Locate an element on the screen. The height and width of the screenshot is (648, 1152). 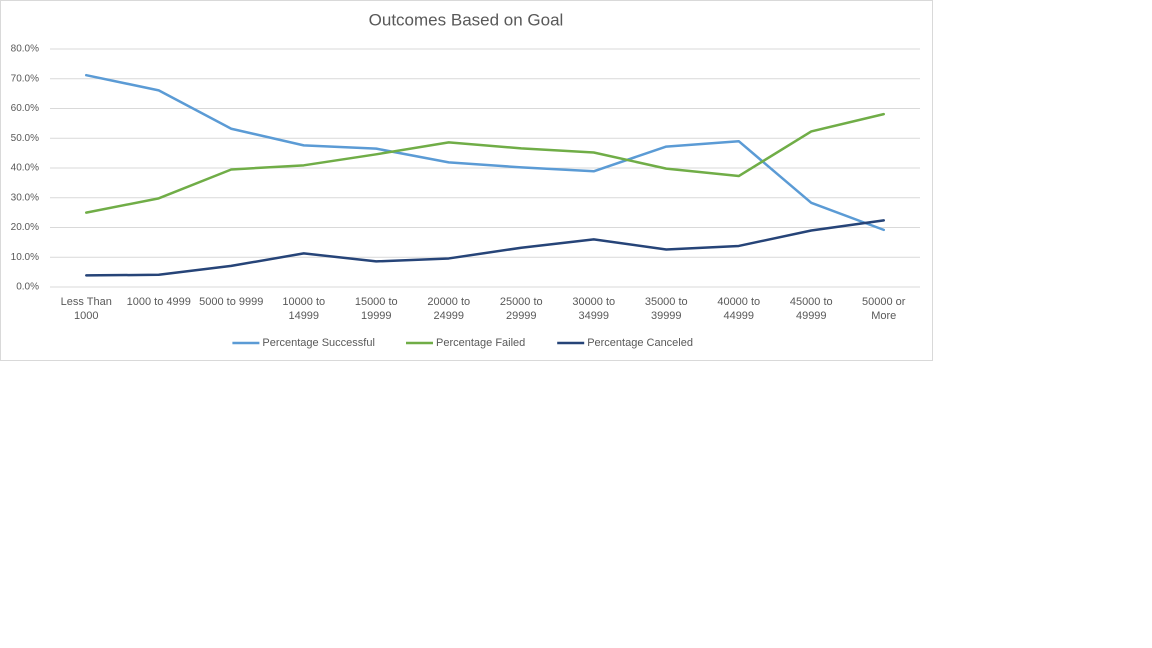
y-tick-label: 80.0% is located at coordinates (25, 49).